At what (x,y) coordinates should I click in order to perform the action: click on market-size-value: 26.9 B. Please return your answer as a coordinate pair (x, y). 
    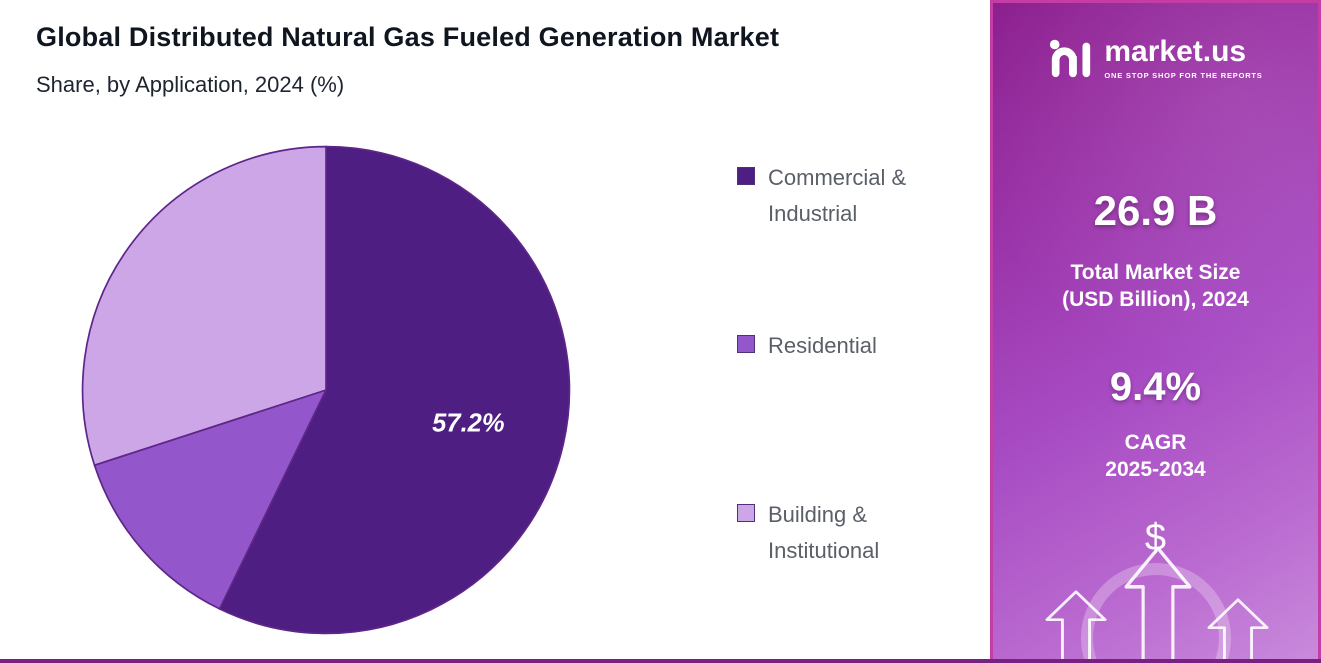
    Looking at the image, I should click on (1155, 210).